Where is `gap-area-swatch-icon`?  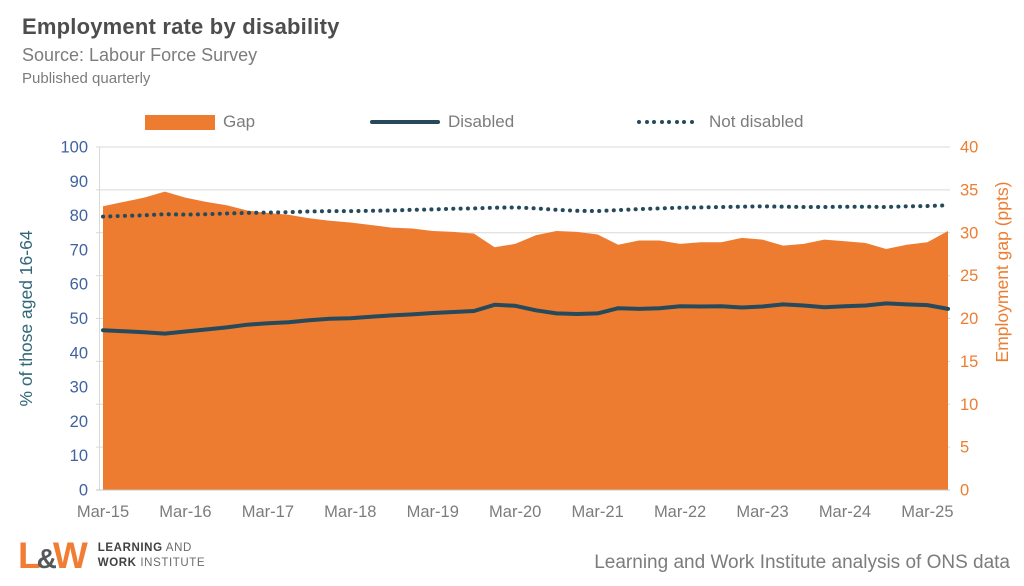 gap-area-swatch-icon is located at coordinates (180, 122).